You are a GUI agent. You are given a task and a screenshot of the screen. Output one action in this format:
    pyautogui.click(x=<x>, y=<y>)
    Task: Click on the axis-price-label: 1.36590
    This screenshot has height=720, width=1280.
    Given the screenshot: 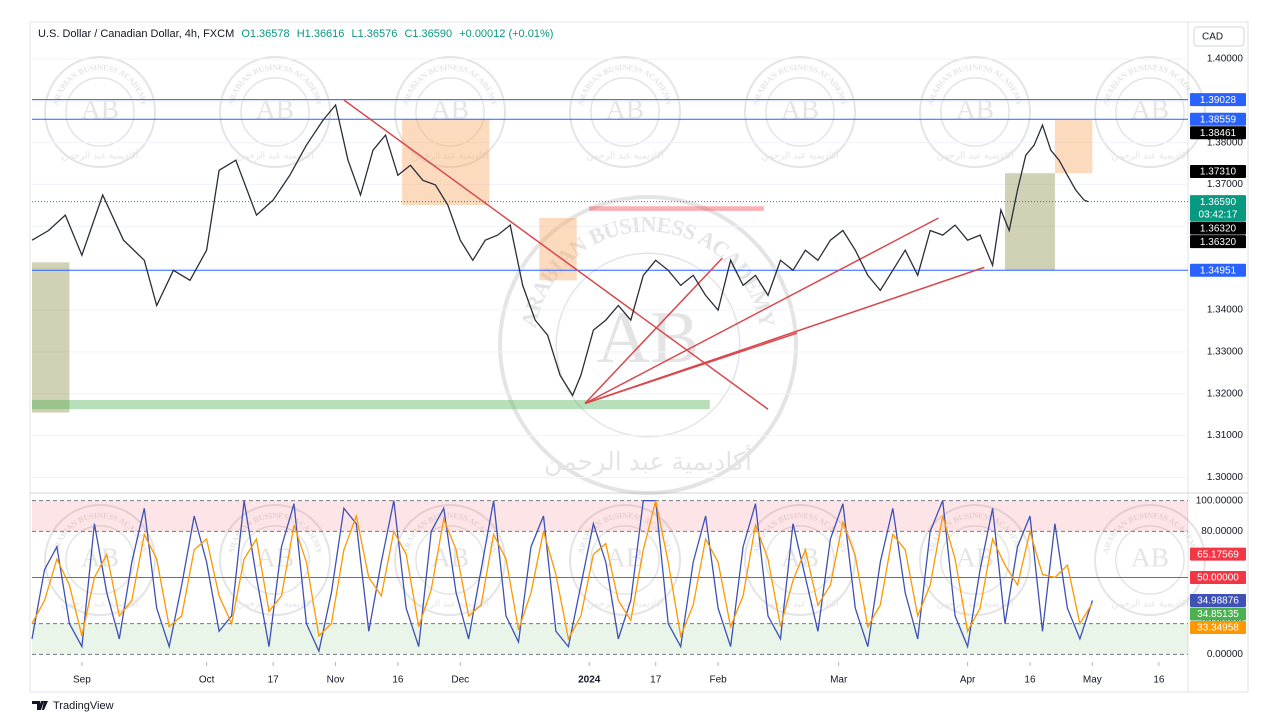 What is the action you would take?
    pyautogui.click(x=1218, y=202)
    